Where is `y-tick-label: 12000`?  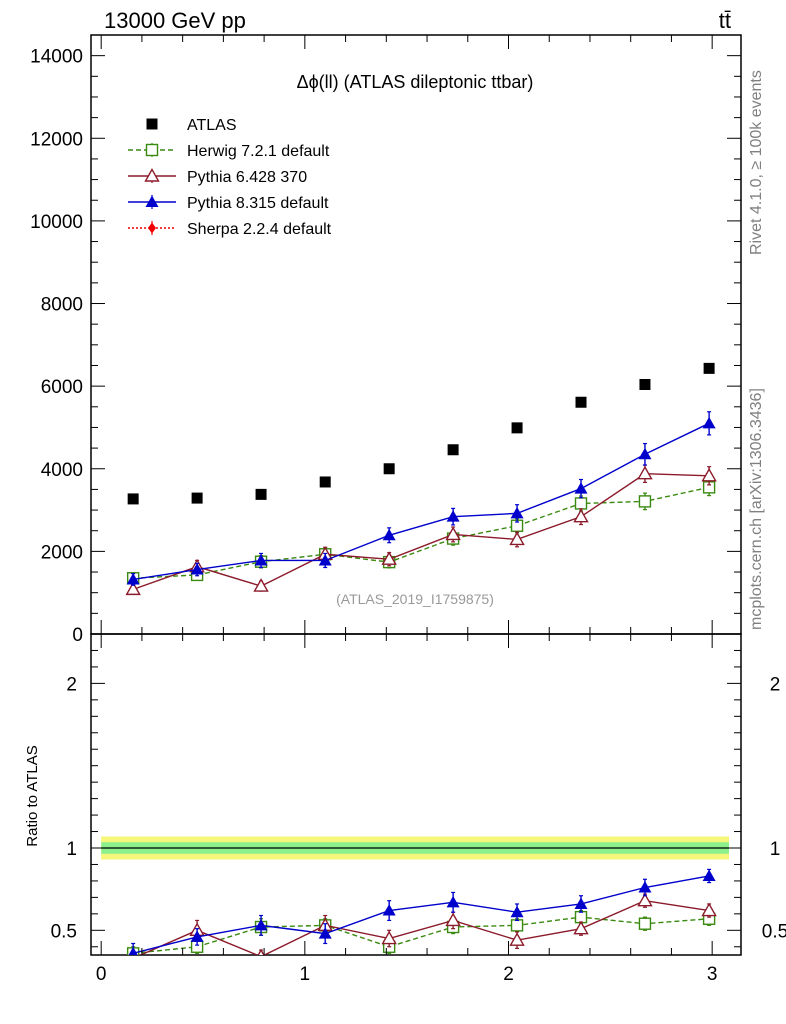 y-tick-label: 12000 is located at coordinates (56, 139).